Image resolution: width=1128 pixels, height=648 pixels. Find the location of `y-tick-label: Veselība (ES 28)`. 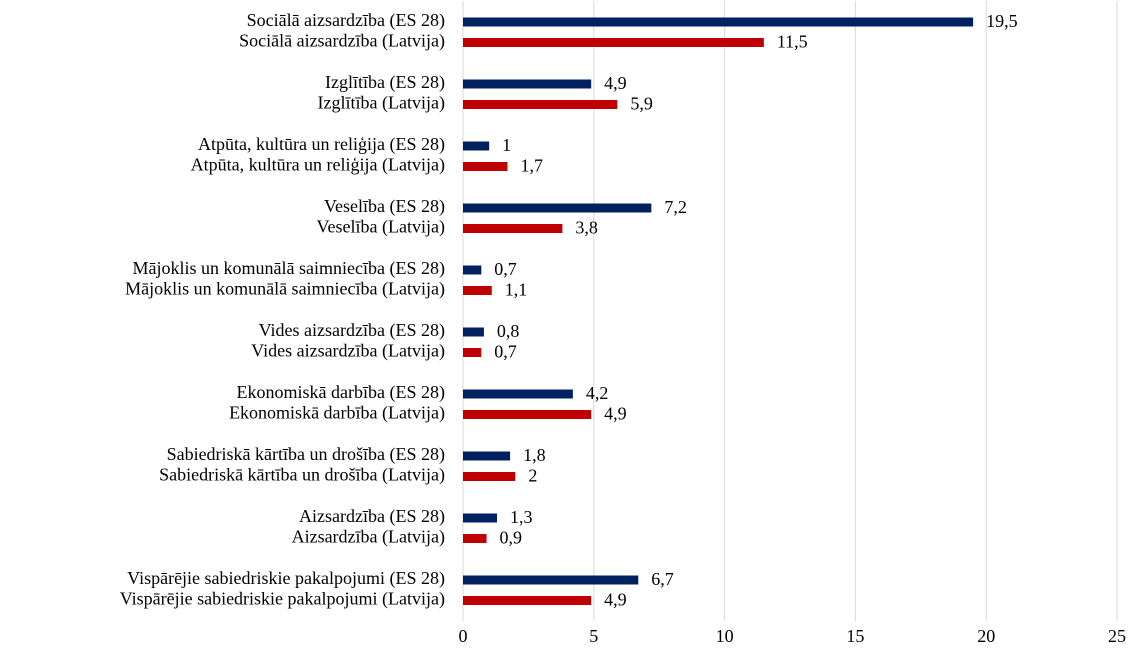

y-tick-label: Veselība (ES 28) is located at coordinates (384, 206).